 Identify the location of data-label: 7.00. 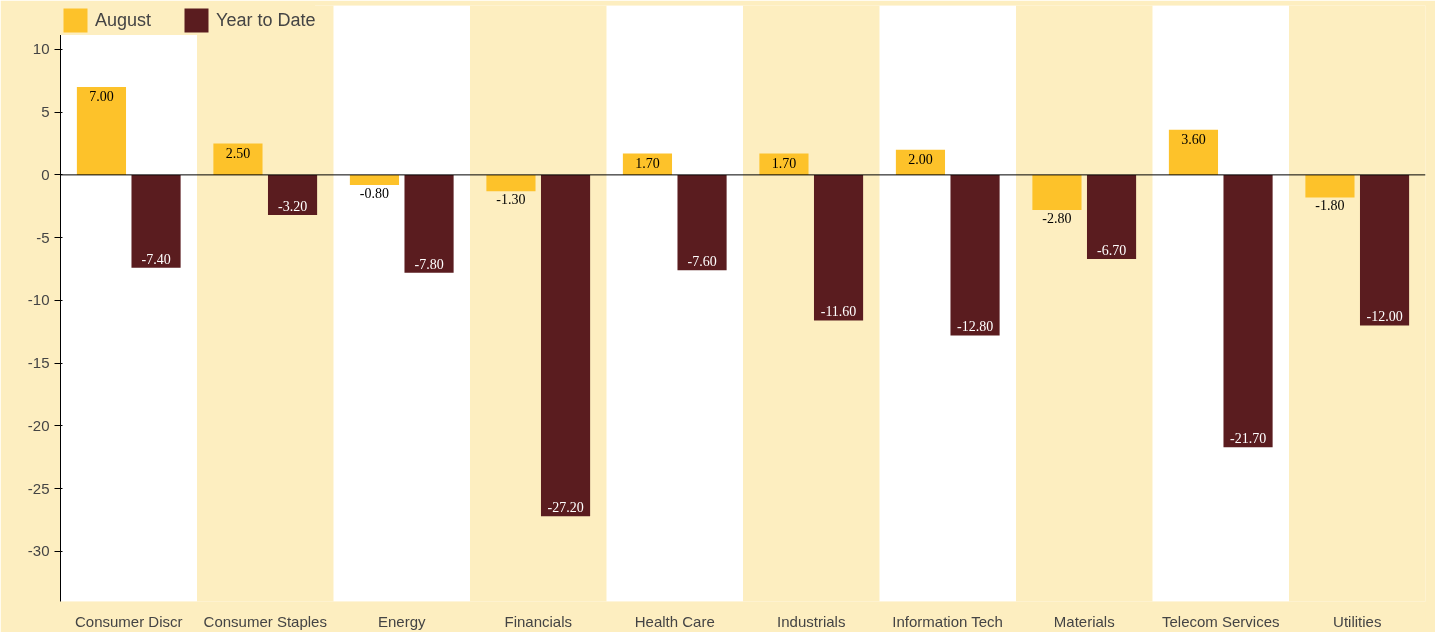
(101, 97).